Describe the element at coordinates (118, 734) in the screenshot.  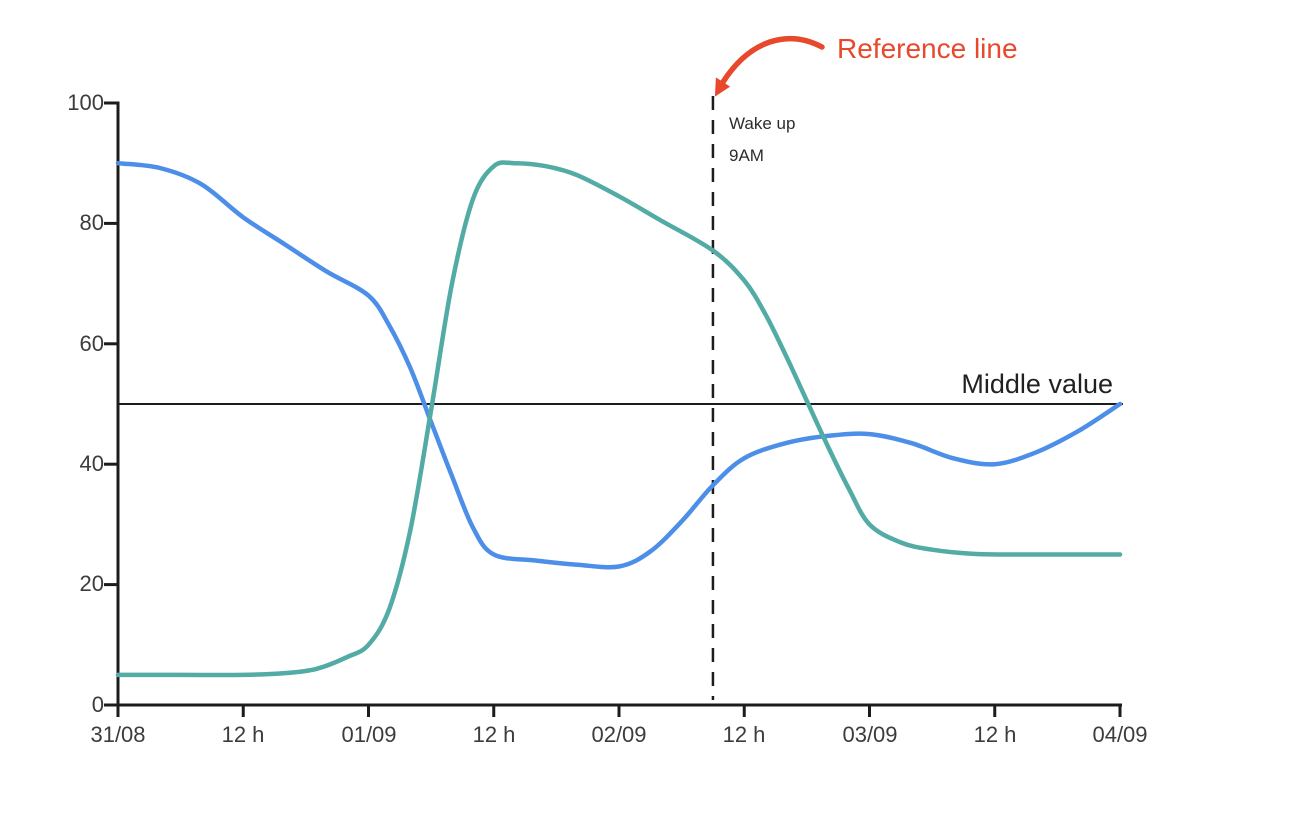
I see `x-tick-label-3108: 31/08` at that location.